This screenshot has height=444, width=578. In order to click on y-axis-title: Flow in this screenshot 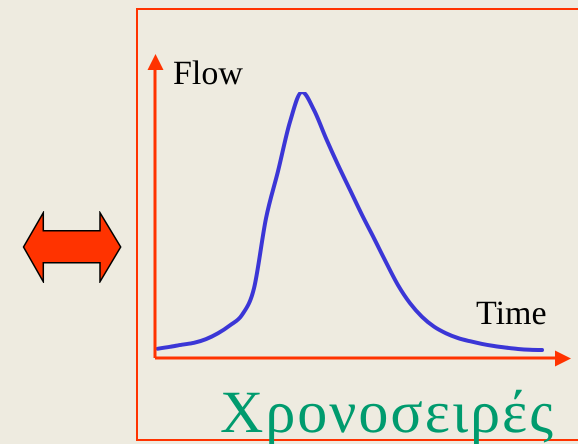, I will do `click(208, 73)`.